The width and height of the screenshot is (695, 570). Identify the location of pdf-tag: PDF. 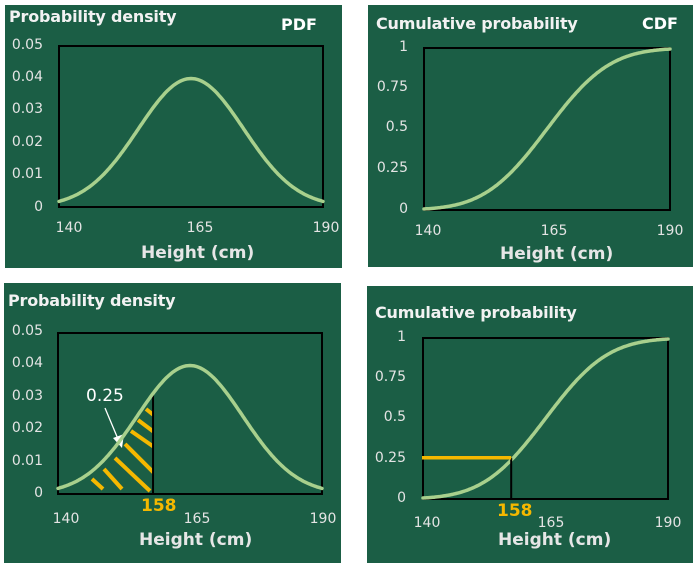
(299, 24).